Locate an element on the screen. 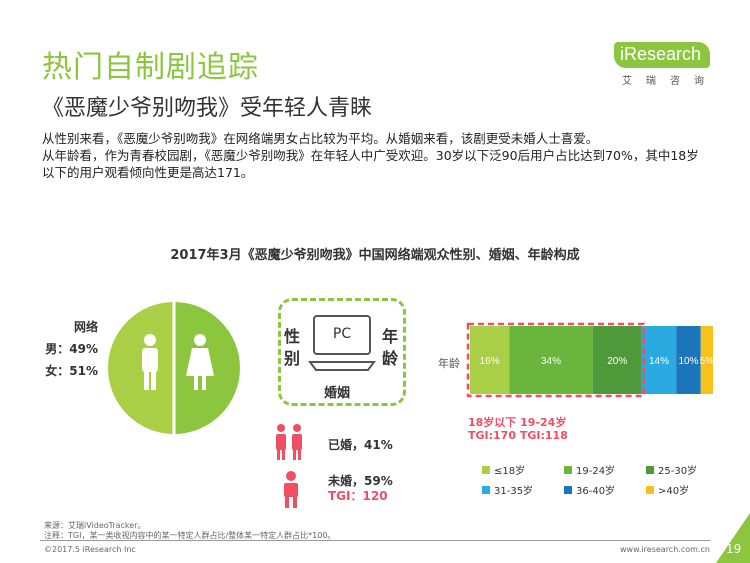 The image size is (750, 563). female-share-label: 女：51% is located at coordinates (71, 371).